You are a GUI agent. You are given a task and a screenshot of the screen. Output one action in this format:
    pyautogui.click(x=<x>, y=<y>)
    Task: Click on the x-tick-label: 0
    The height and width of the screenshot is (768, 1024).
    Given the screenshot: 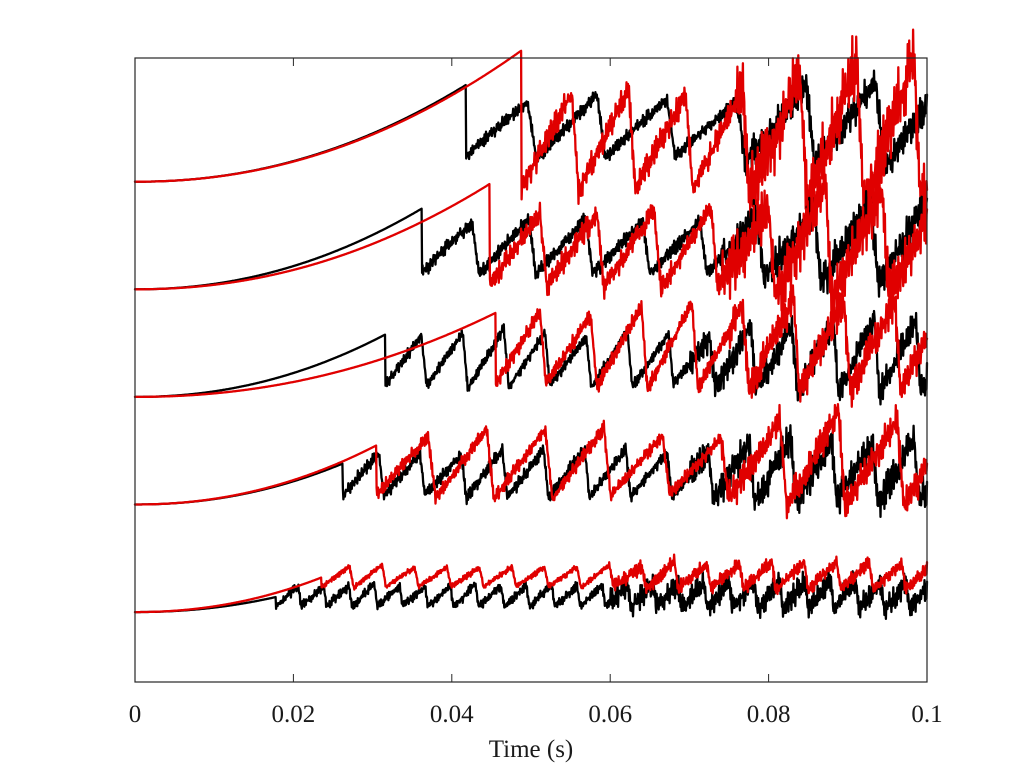 What is the action you would take?
    pyautogui.click(x=135, y=714)
    